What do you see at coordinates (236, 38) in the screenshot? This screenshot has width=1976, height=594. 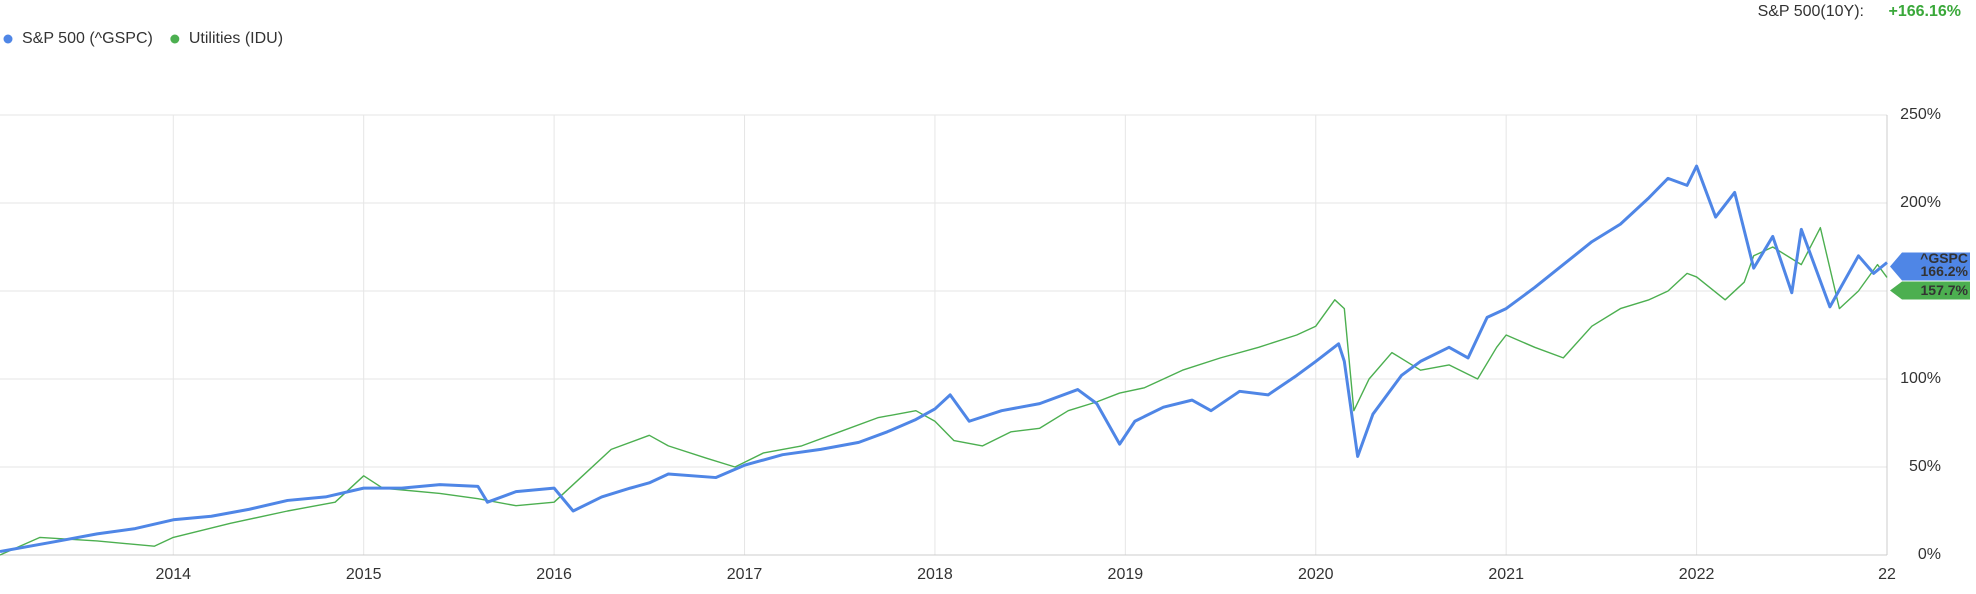 I see `legend-label: Utilities (IDU)` at bounding box center [236, 38].